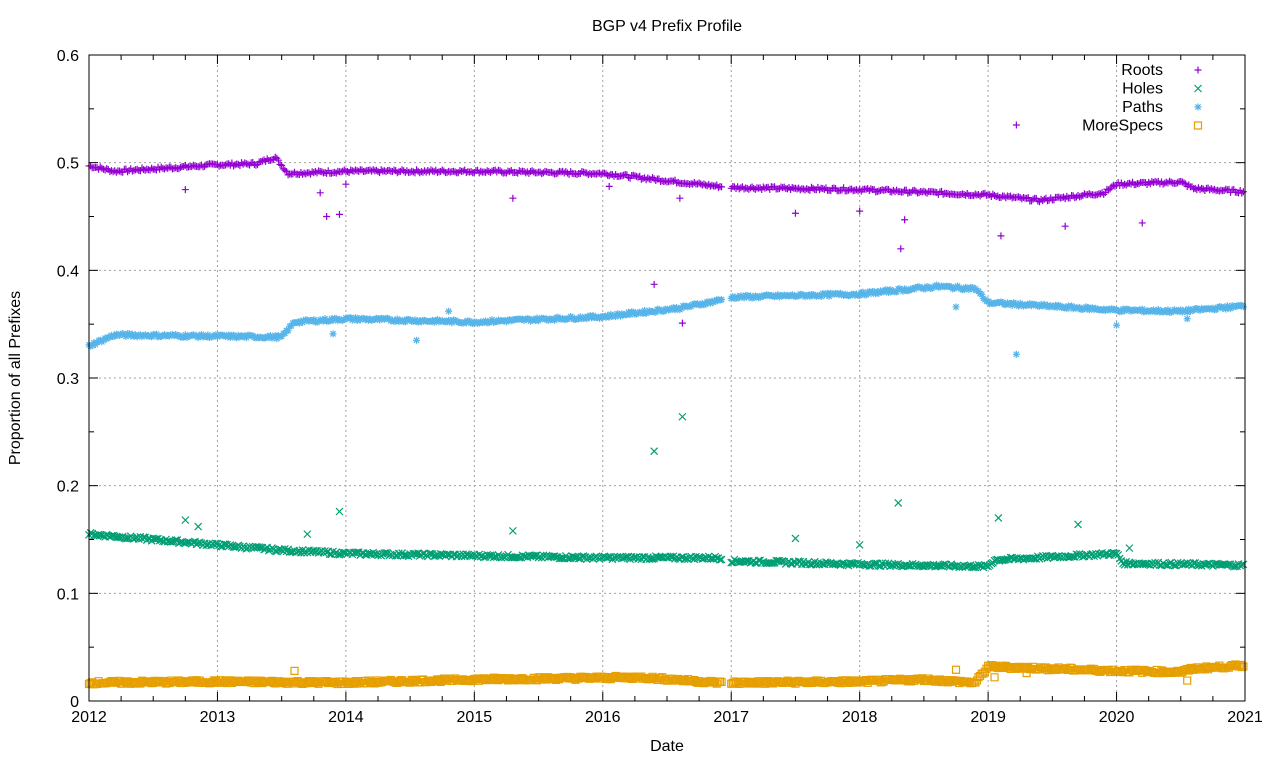  I want to click on legend-marker-cross-icon, so click(1198, 88).